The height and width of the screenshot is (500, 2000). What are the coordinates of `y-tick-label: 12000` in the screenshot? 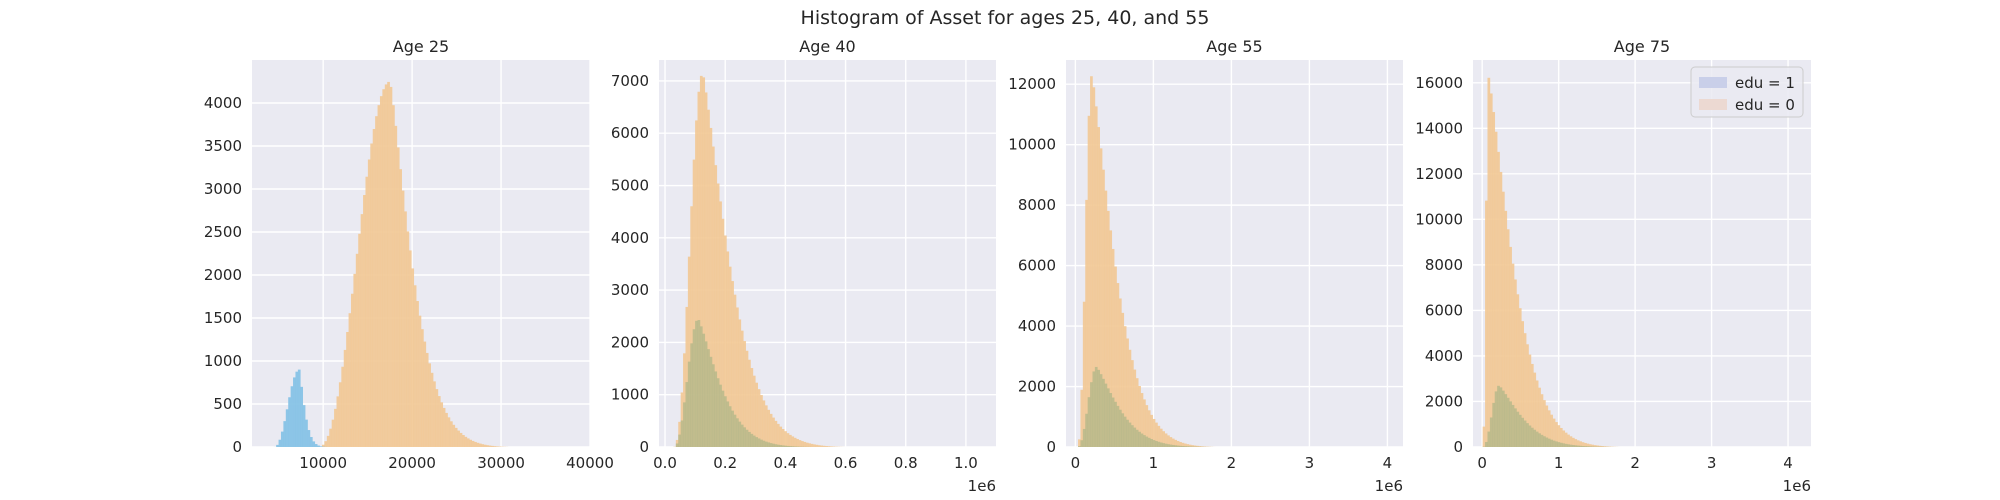 It's located at (1439, 174).